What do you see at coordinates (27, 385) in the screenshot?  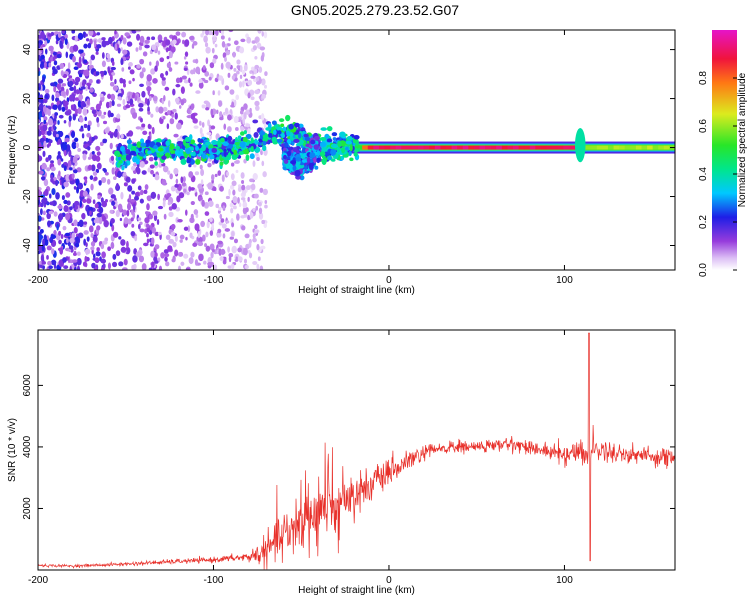 I see `snr-y-tick-label: 6000` at bounding box center [27, 385].